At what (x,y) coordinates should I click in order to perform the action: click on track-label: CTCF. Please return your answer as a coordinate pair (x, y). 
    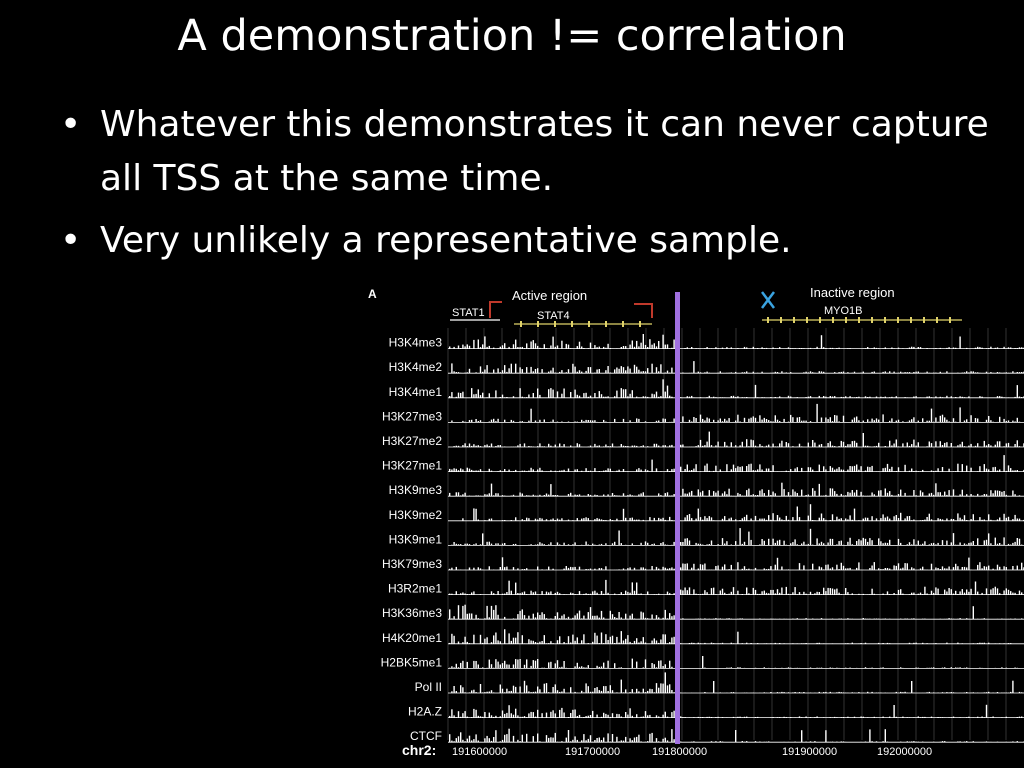
    Looking at the image, I should click on (426, 736).